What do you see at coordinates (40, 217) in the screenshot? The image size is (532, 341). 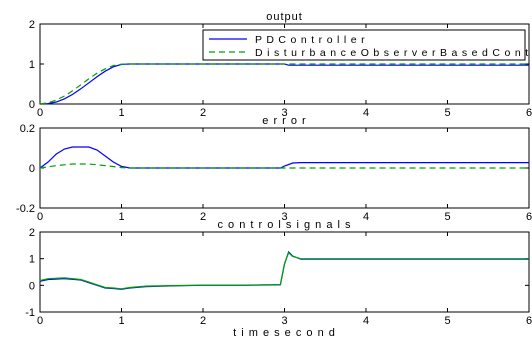 I see `error-xtick-label: 0` at bounding box center [40, 217].